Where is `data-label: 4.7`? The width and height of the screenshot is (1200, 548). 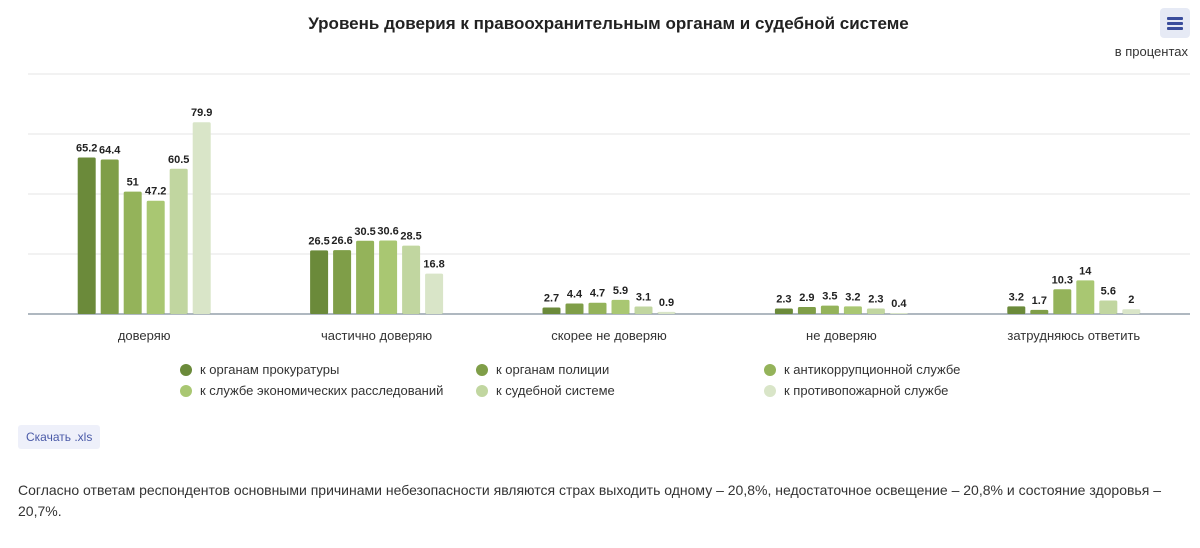 data-label: 4.7 is located at coordinates (597, 294).